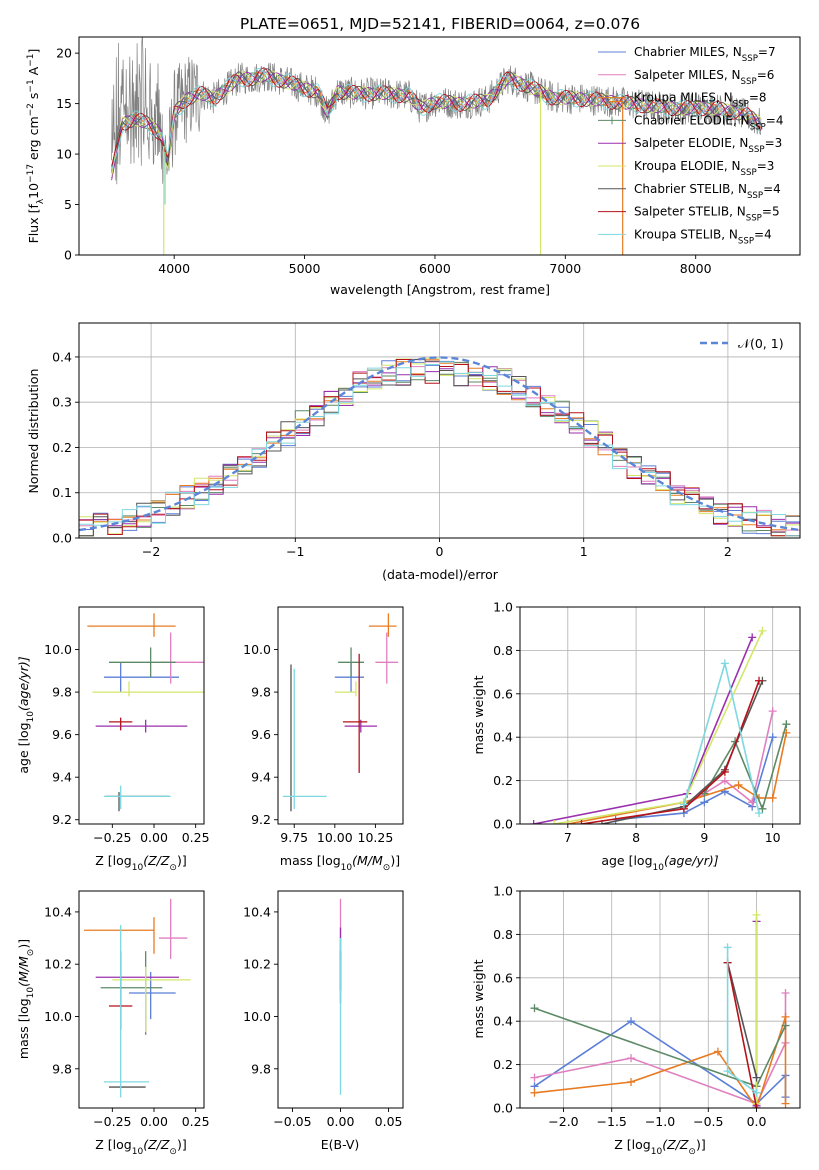  What do you see at coordinates (68, 255) in the screenshot?
I see `y-tick-label: 0` at bounding box center [68, 255].